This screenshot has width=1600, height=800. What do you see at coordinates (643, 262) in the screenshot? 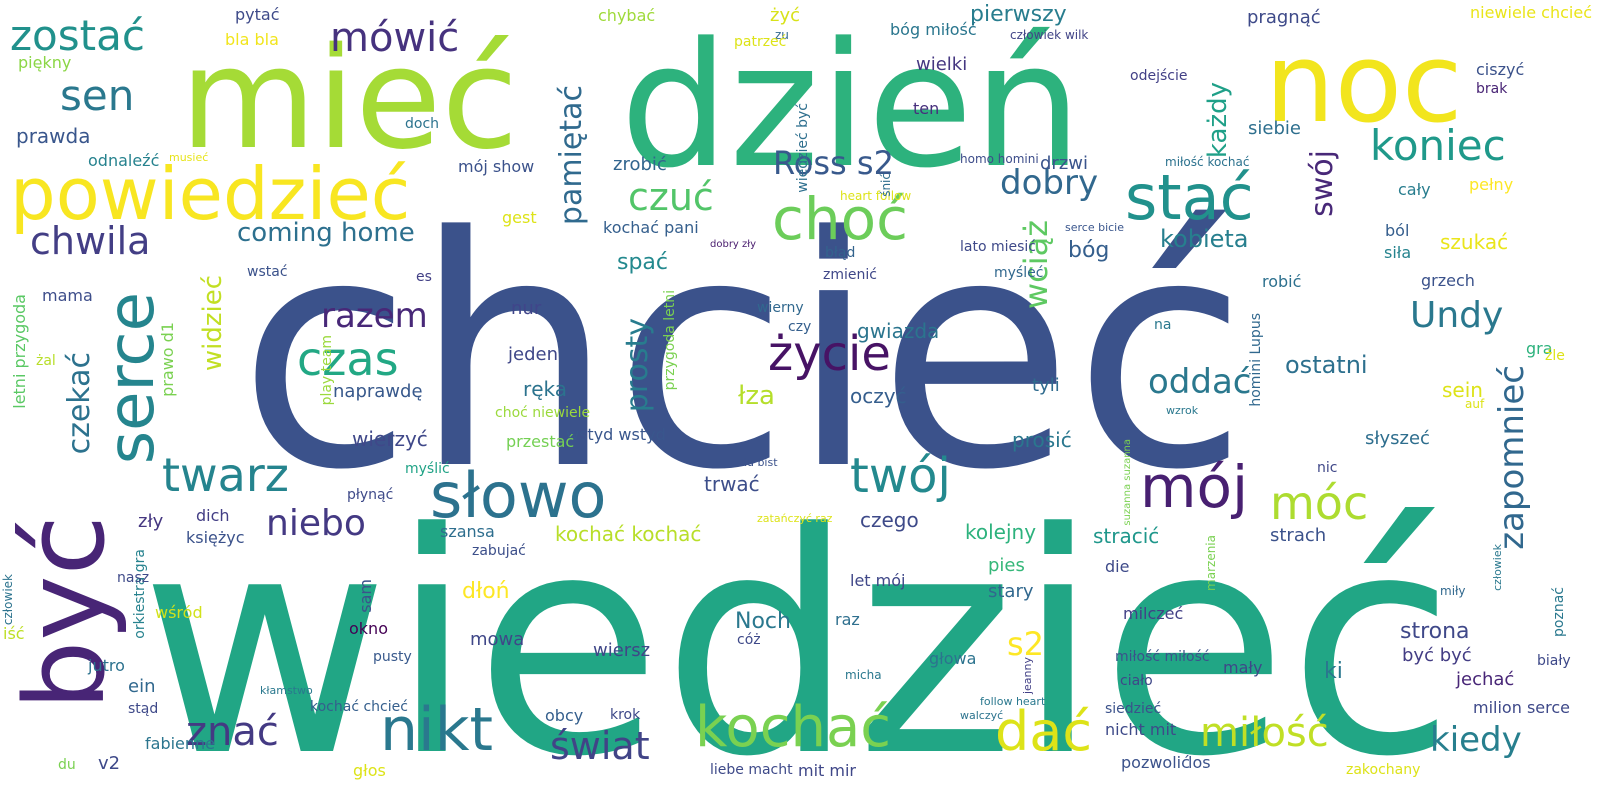
I see `word-spac: spać` at bounding box center [643, 262].